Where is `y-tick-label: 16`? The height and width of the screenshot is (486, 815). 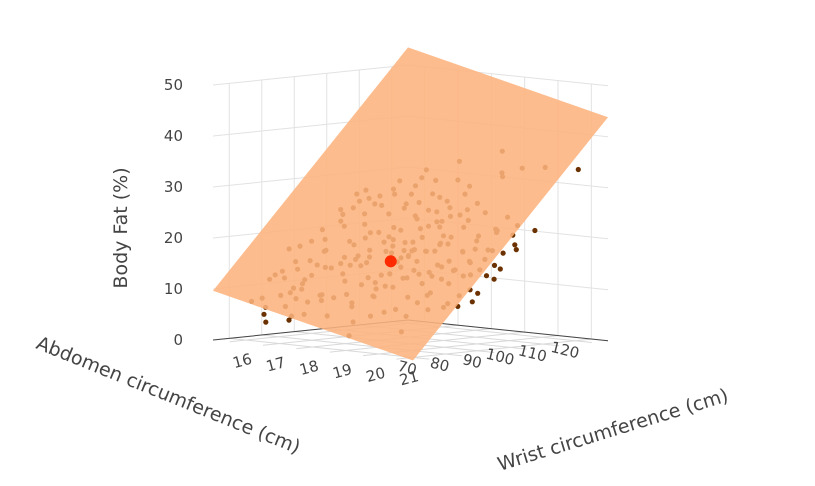 y-tick-label: 16 is located at coordinates (242, 361).